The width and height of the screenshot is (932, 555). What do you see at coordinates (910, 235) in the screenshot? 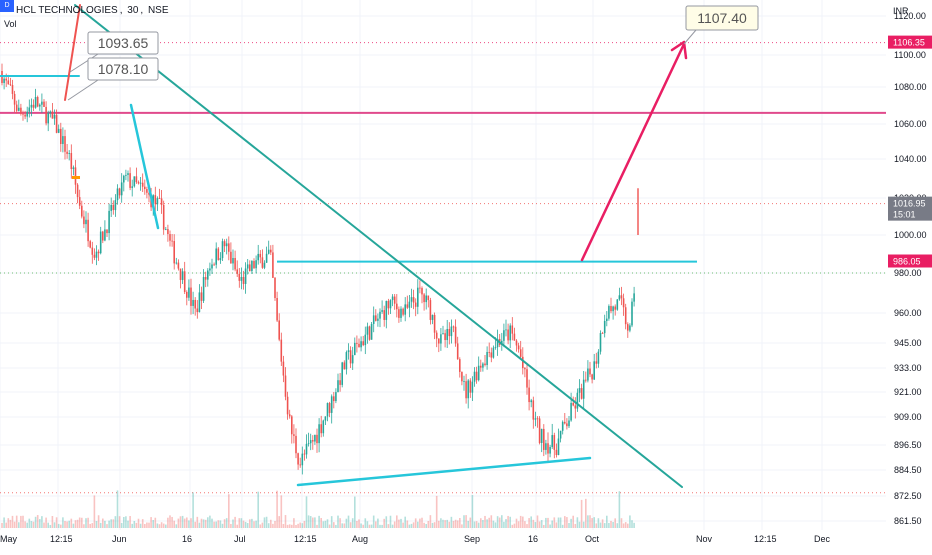
I see `y-tick-label: 1000.00` at bounding box center [910, 235].